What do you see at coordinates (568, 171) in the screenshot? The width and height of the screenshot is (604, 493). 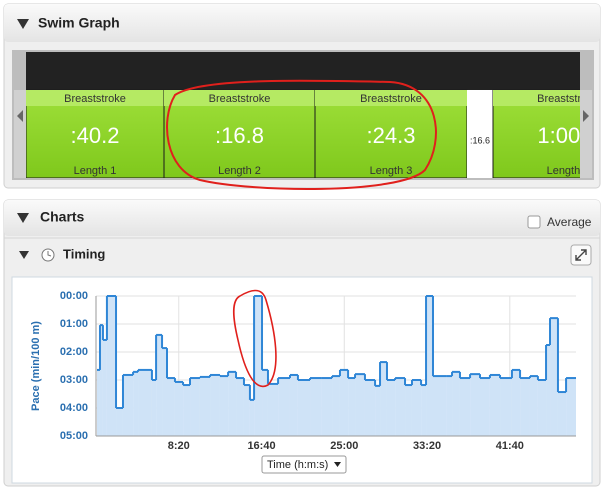 I see `length-label: Length 4` at bounding box center [568, 171].